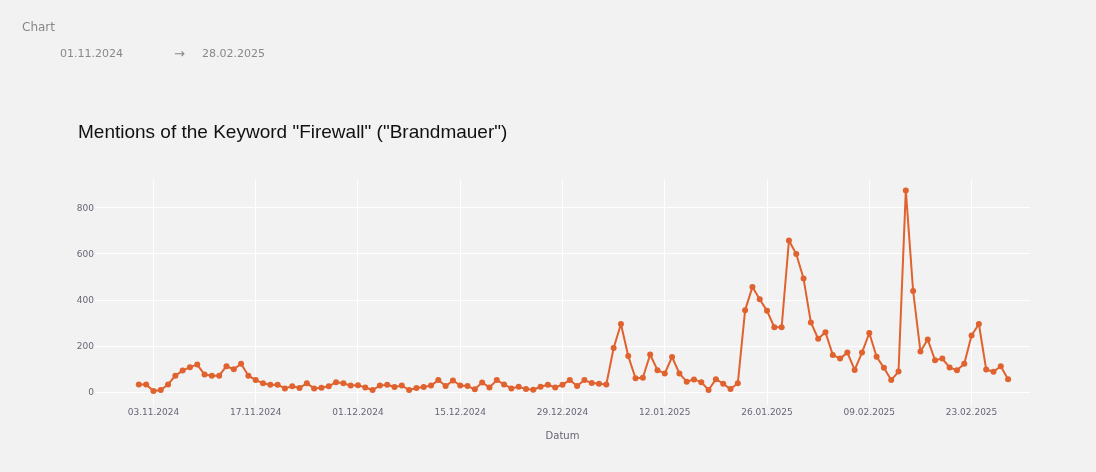 This screenshot has height=472, width=1096. What do you see at coordinates (460, 412) in the screenshot?
I see `x-tick-label: 15.12.2024` at bounding box center [460, 412].